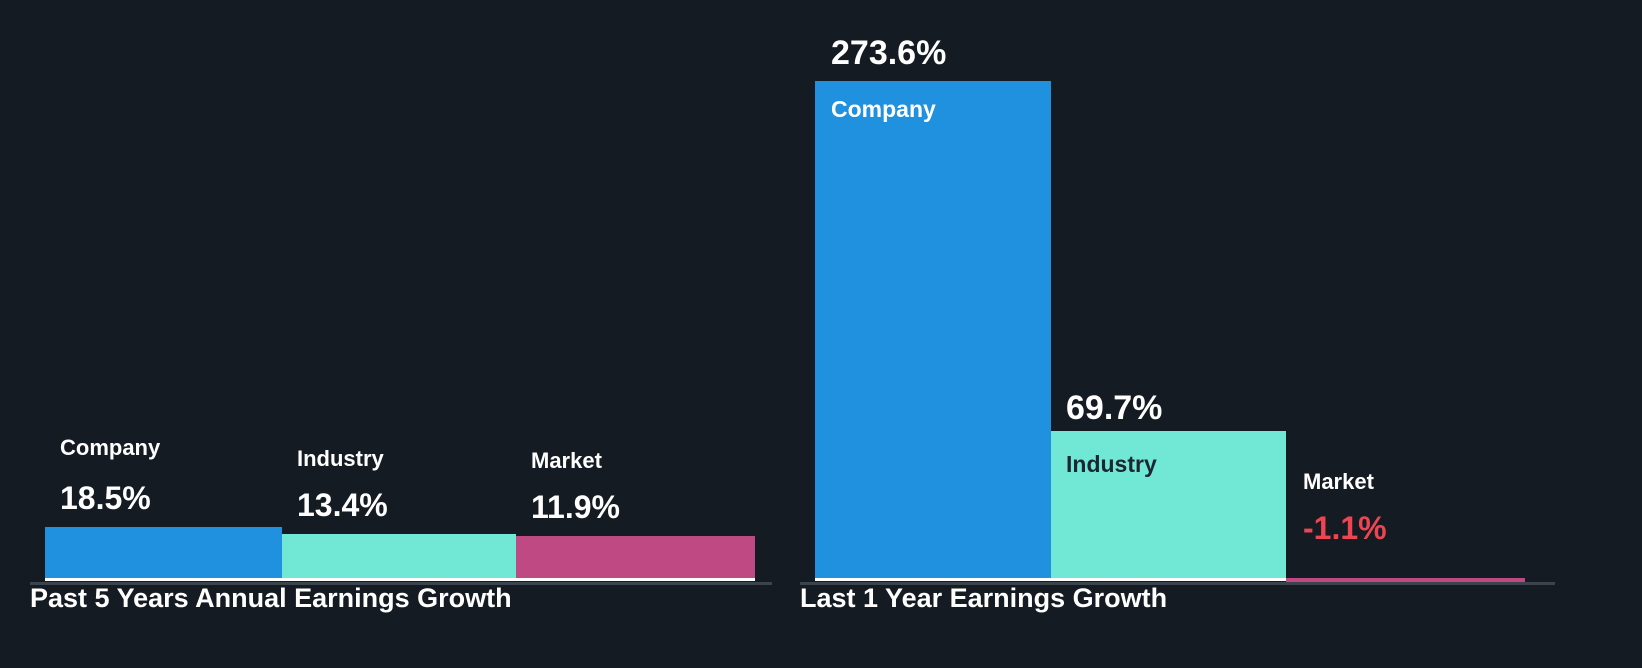 The width and height of the screenshot is (1642, 668). I want to click on bar-baseline-industry-left, so click(399, 579).